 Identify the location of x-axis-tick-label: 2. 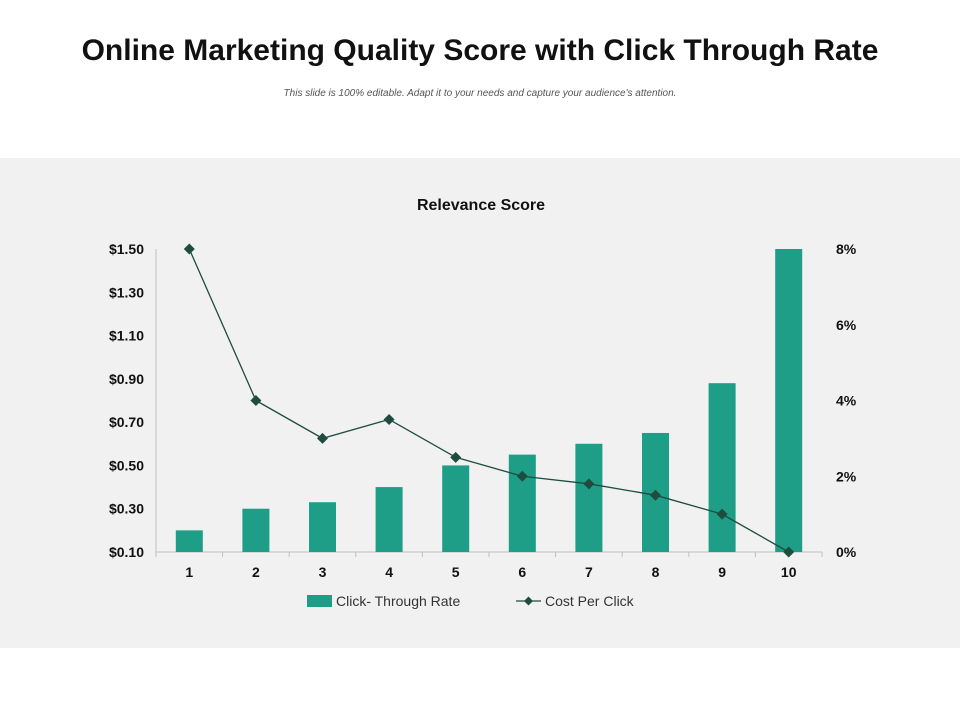
(256, 572).